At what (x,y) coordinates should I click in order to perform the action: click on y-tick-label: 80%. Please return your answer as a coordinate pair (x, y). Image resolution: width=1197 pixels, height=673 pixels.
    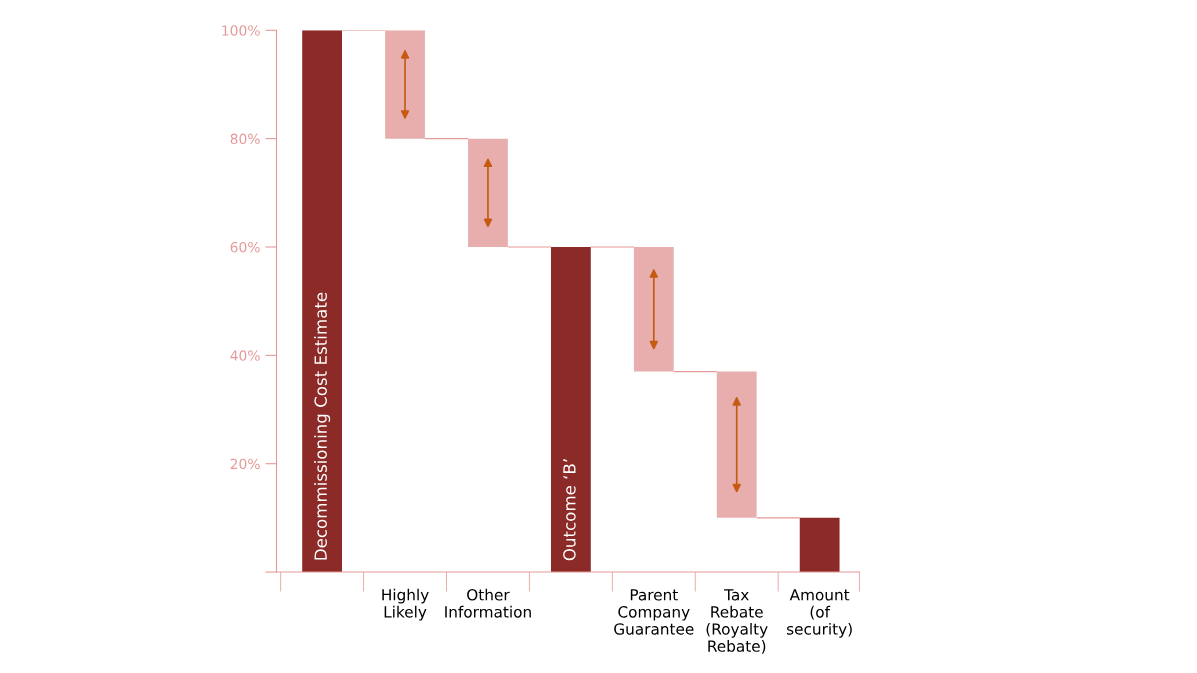
    Looking at the image, I should click on (245, 139).